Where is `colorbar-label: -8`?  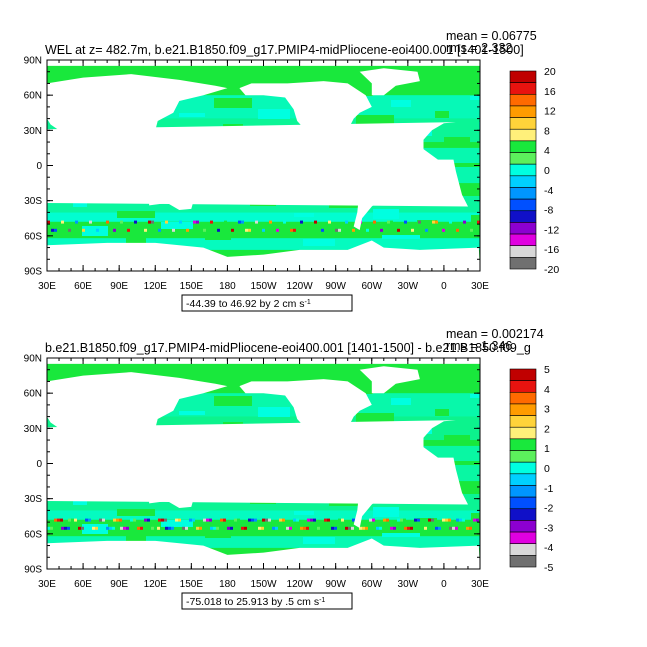
colorbar-label: -8 is located at coordinates (548, 211).